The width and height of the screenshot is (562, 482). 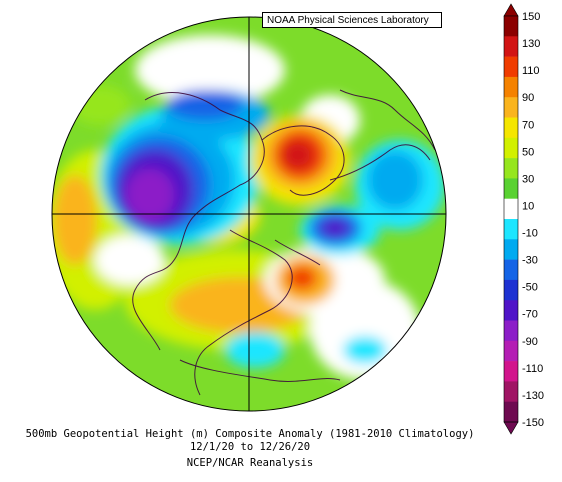 What do you see at coordinates (533, 396) in the screenshot?
I see `colorbar-tick-label: -130` at bounding box center [533, 396].